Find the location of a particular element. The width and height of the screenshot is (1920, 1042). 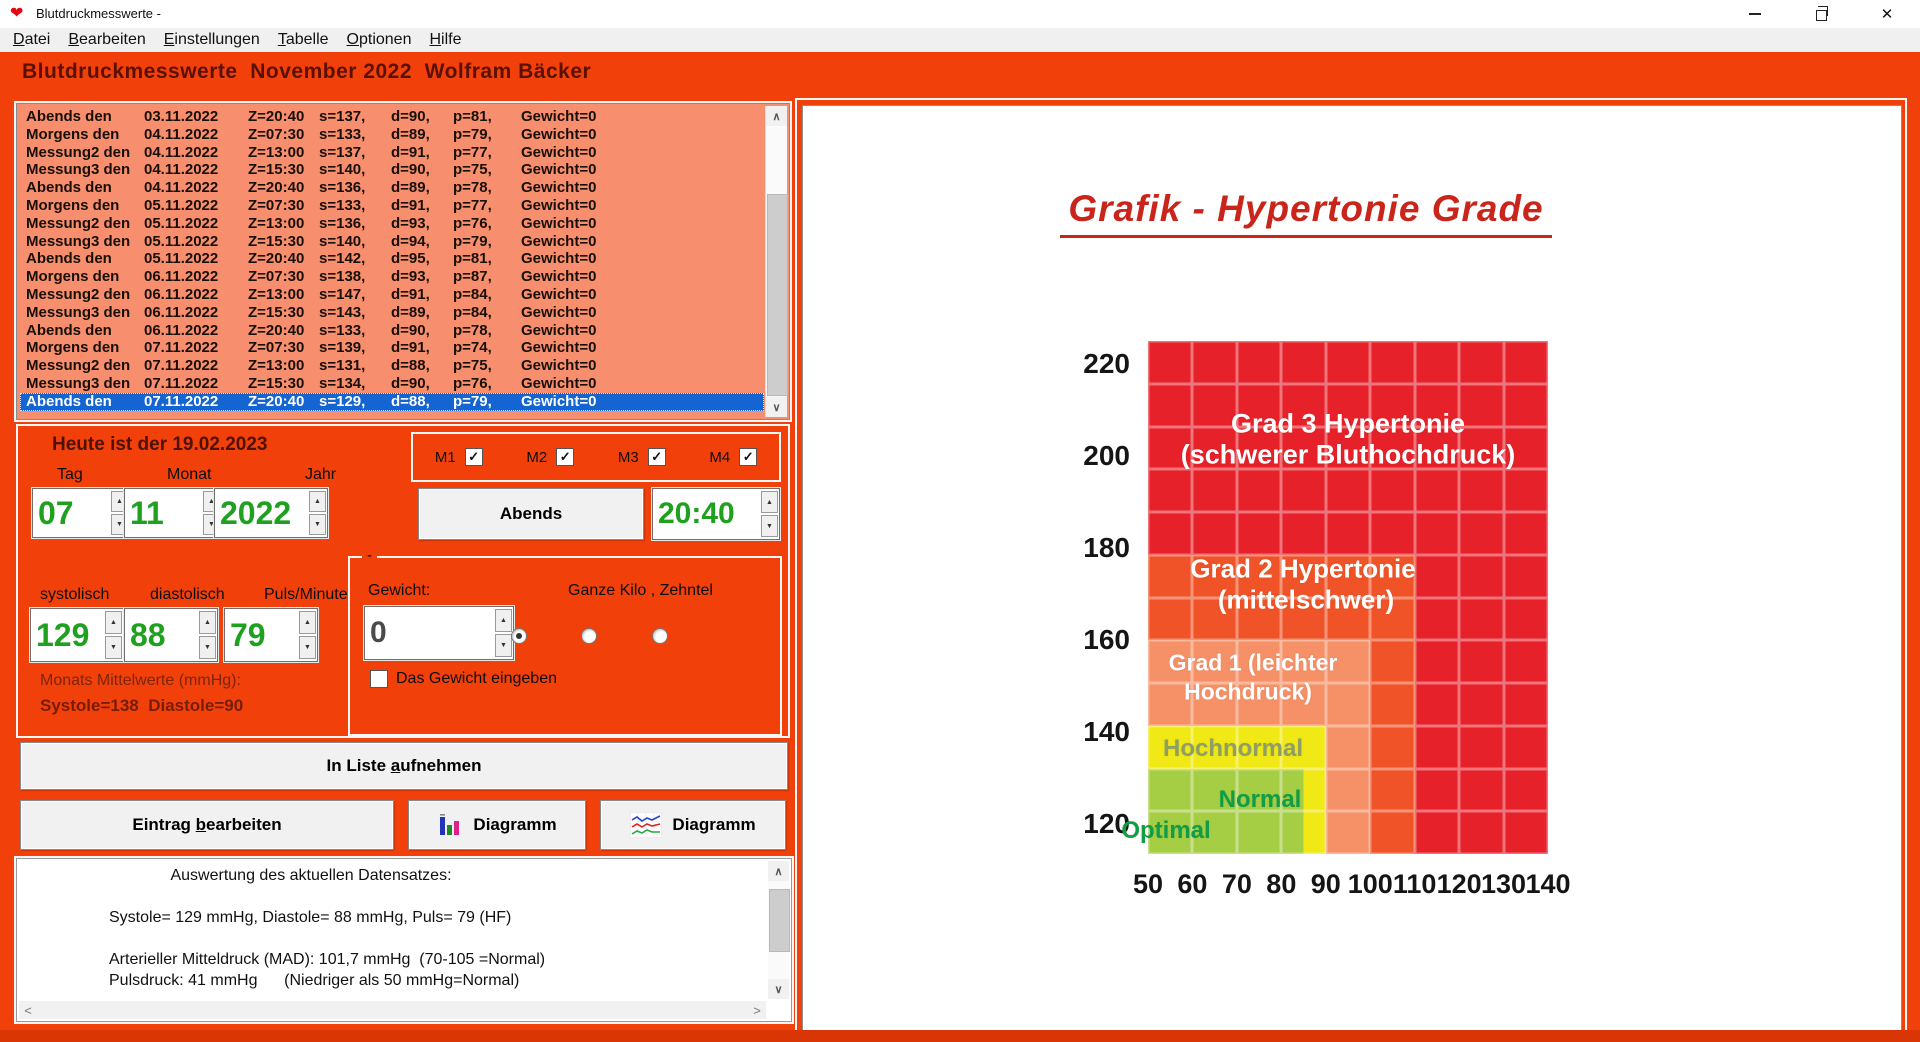

radio-zehntel-rechts is located at coordinates (660, 636).